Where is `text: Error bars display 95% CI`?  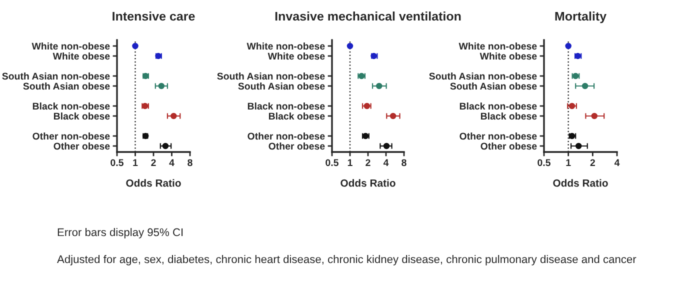 text: Error bars display 95% CI is located at coordinates (120, 233).